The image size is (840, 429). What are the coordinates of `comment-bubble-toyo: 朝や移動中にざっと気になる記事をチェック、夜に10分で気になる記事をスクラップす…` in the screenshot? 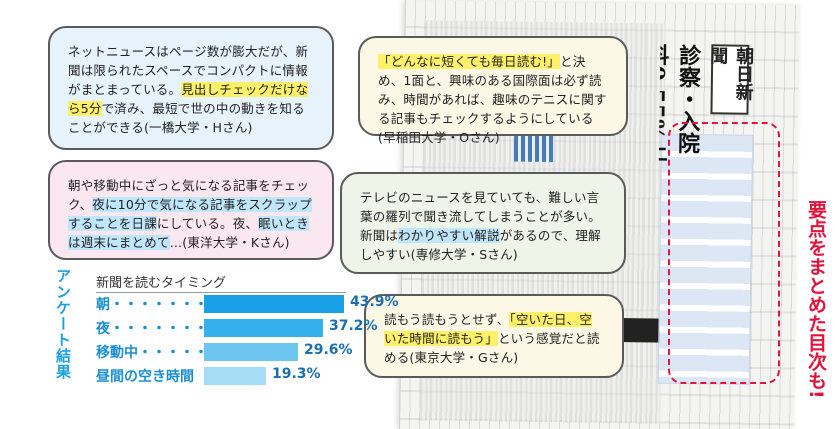 It's located at (191, 210).